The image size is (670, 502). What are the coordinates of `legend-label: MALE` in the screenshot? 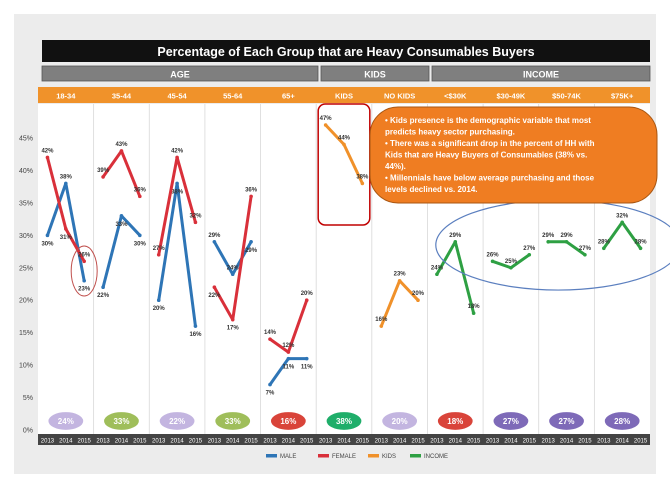 It's located at (288, 457).